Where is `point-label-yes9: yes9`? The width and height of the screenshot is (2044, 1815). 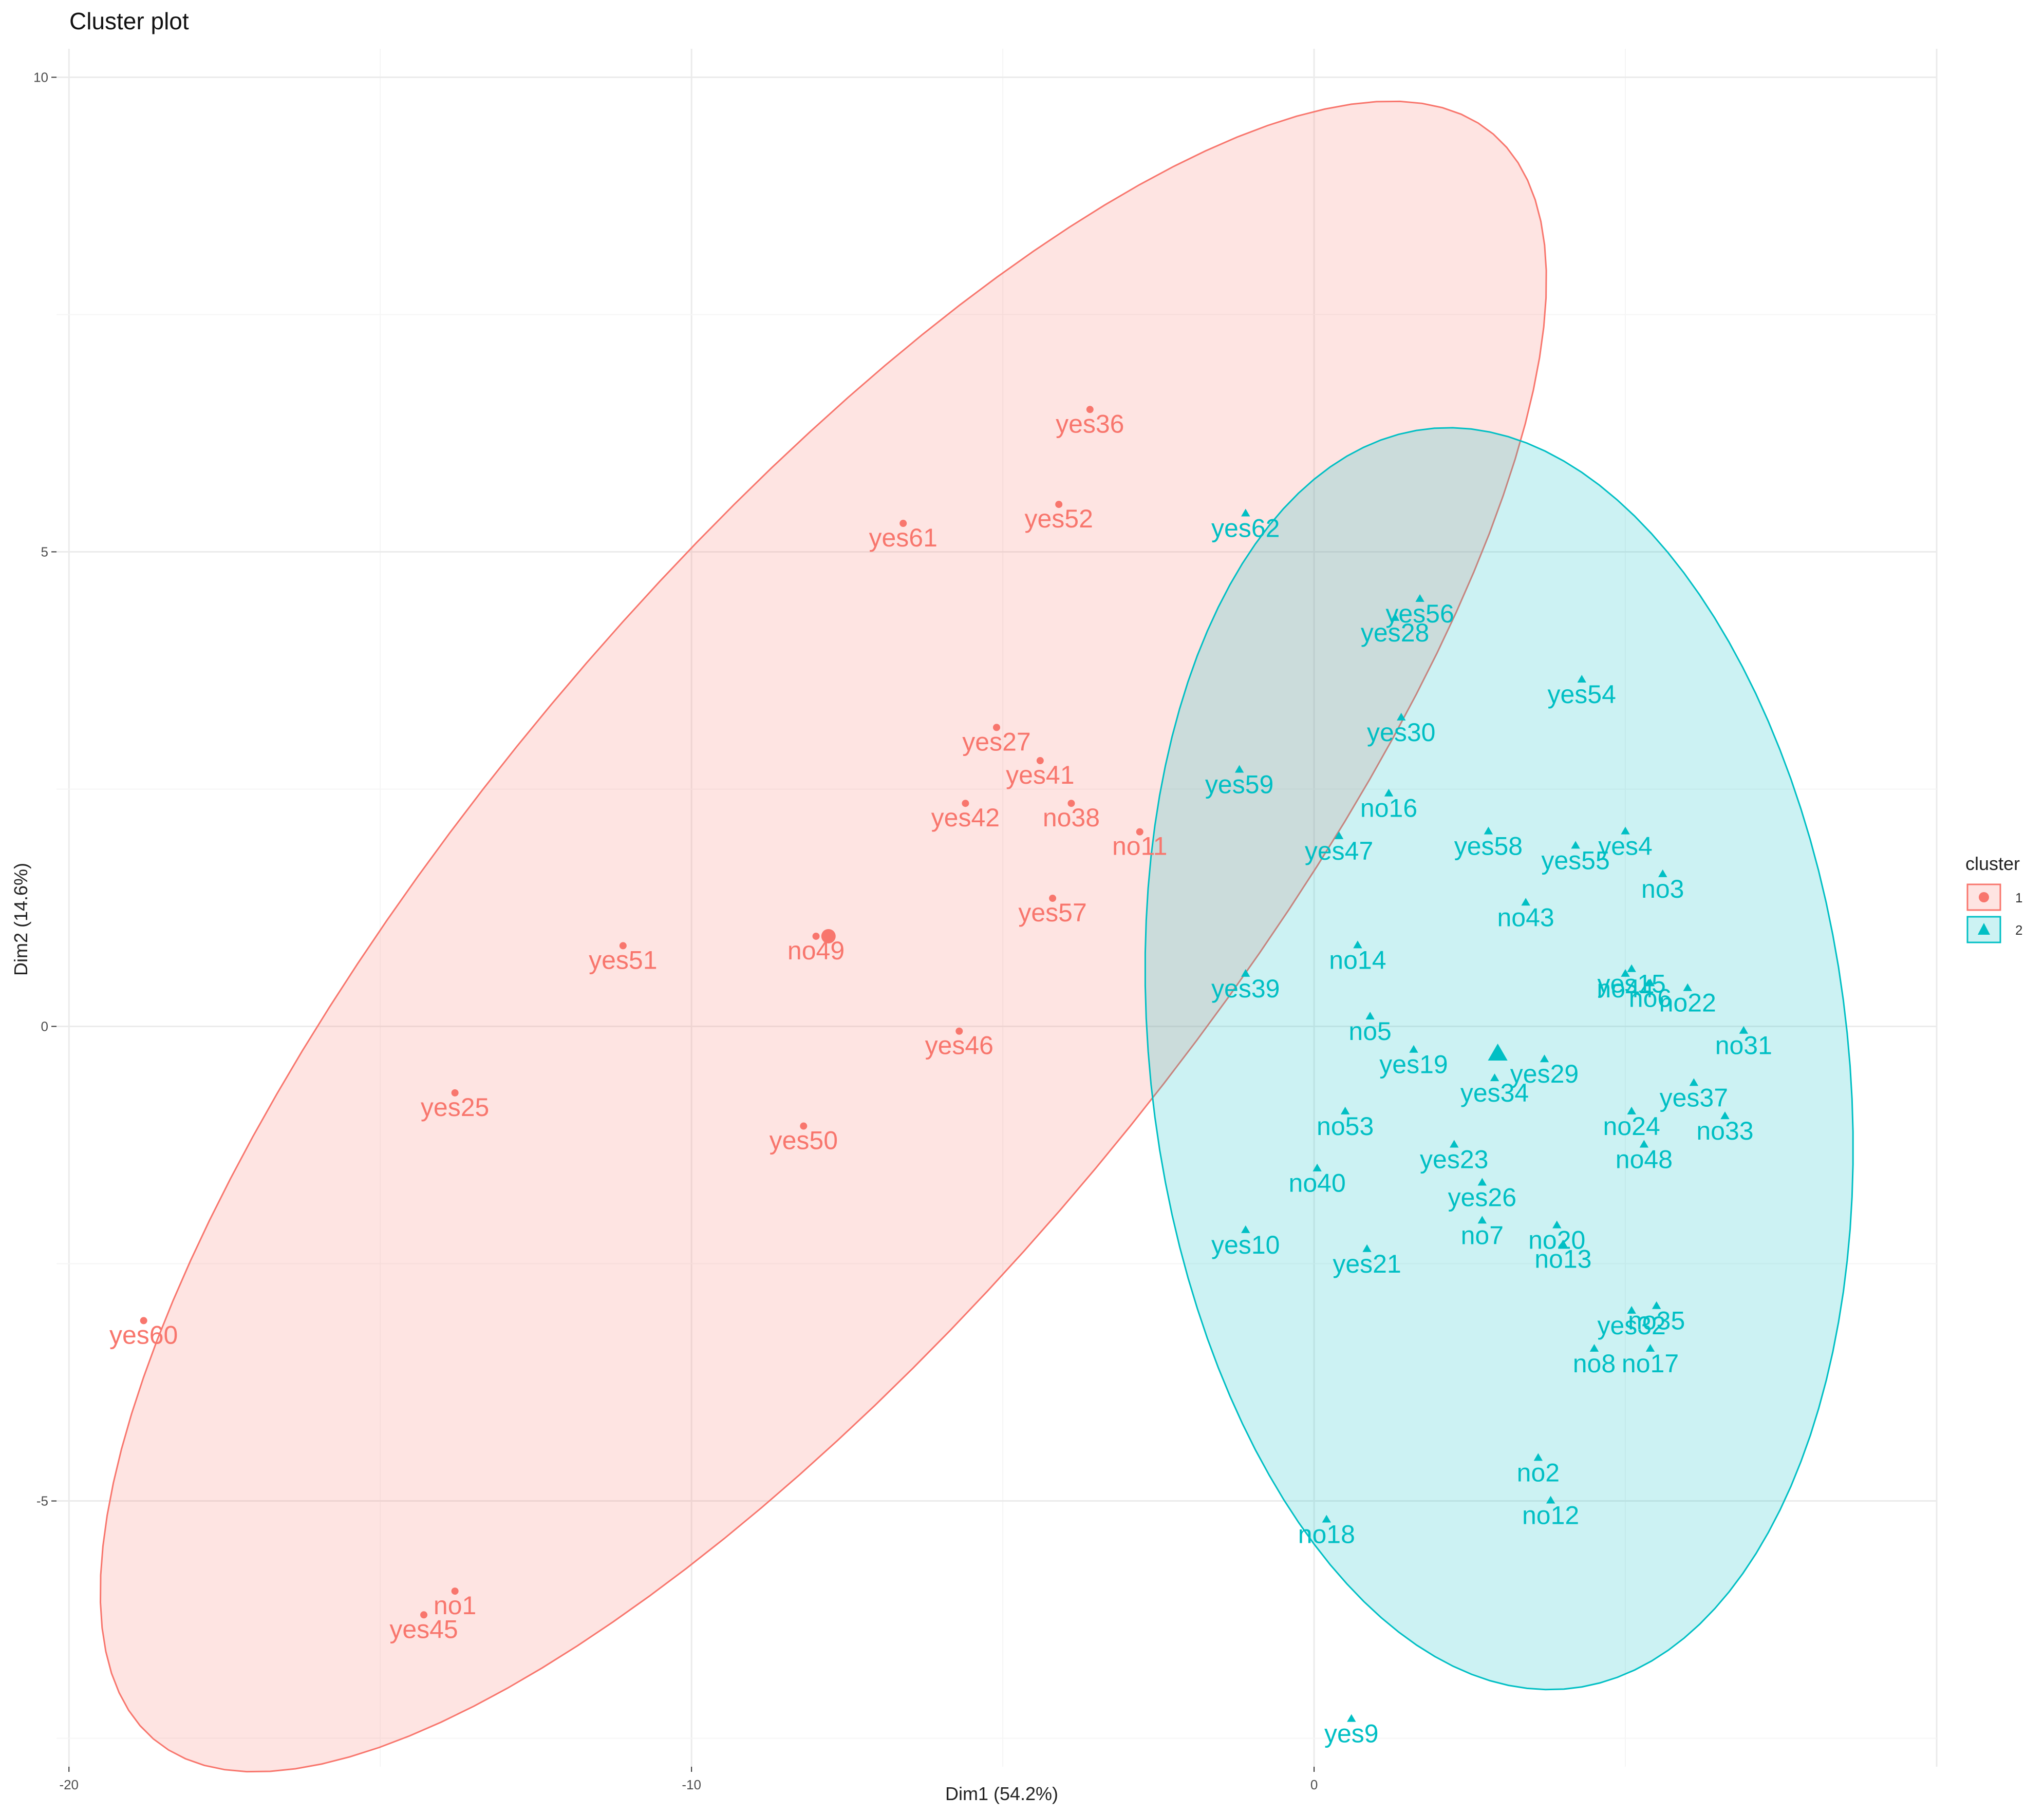 point-label-yes9: yes9 is located at coordinates (1351, 1734).